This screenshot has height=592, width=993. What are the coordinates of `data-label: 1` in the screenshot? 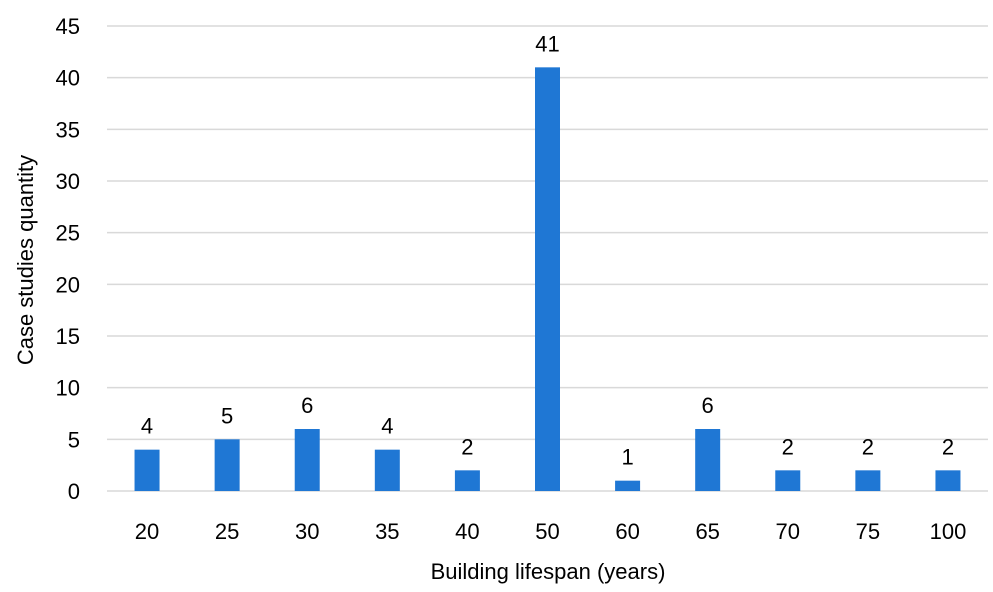 It's located at (627, 457).